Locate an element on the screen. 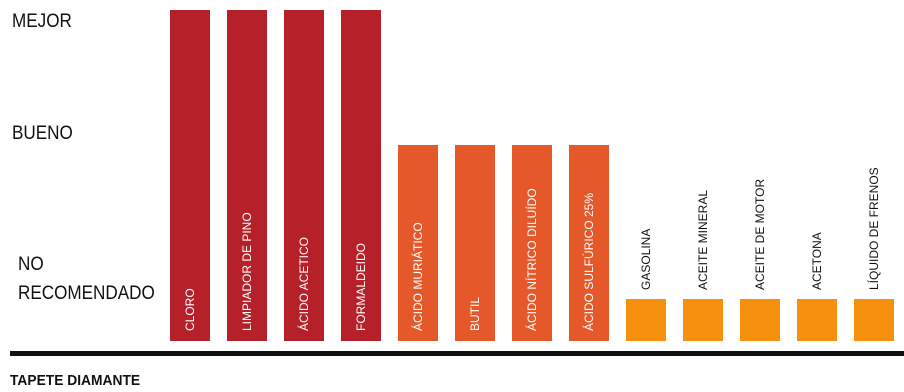  baseline-rule is located at coordinates (457, 353).